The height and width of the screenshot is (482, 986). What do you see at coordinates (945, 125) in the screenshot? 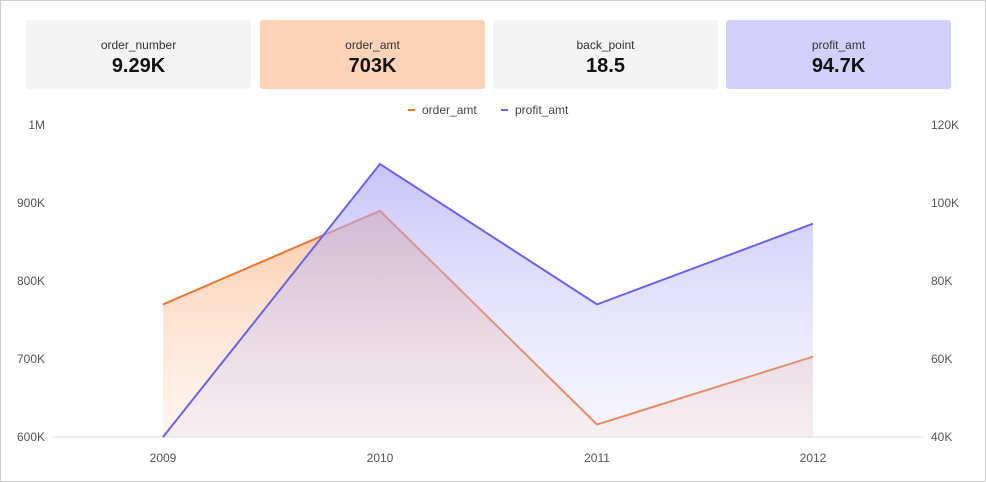
I see `right-tick-label: 120K` at bounding box center [945, 125].